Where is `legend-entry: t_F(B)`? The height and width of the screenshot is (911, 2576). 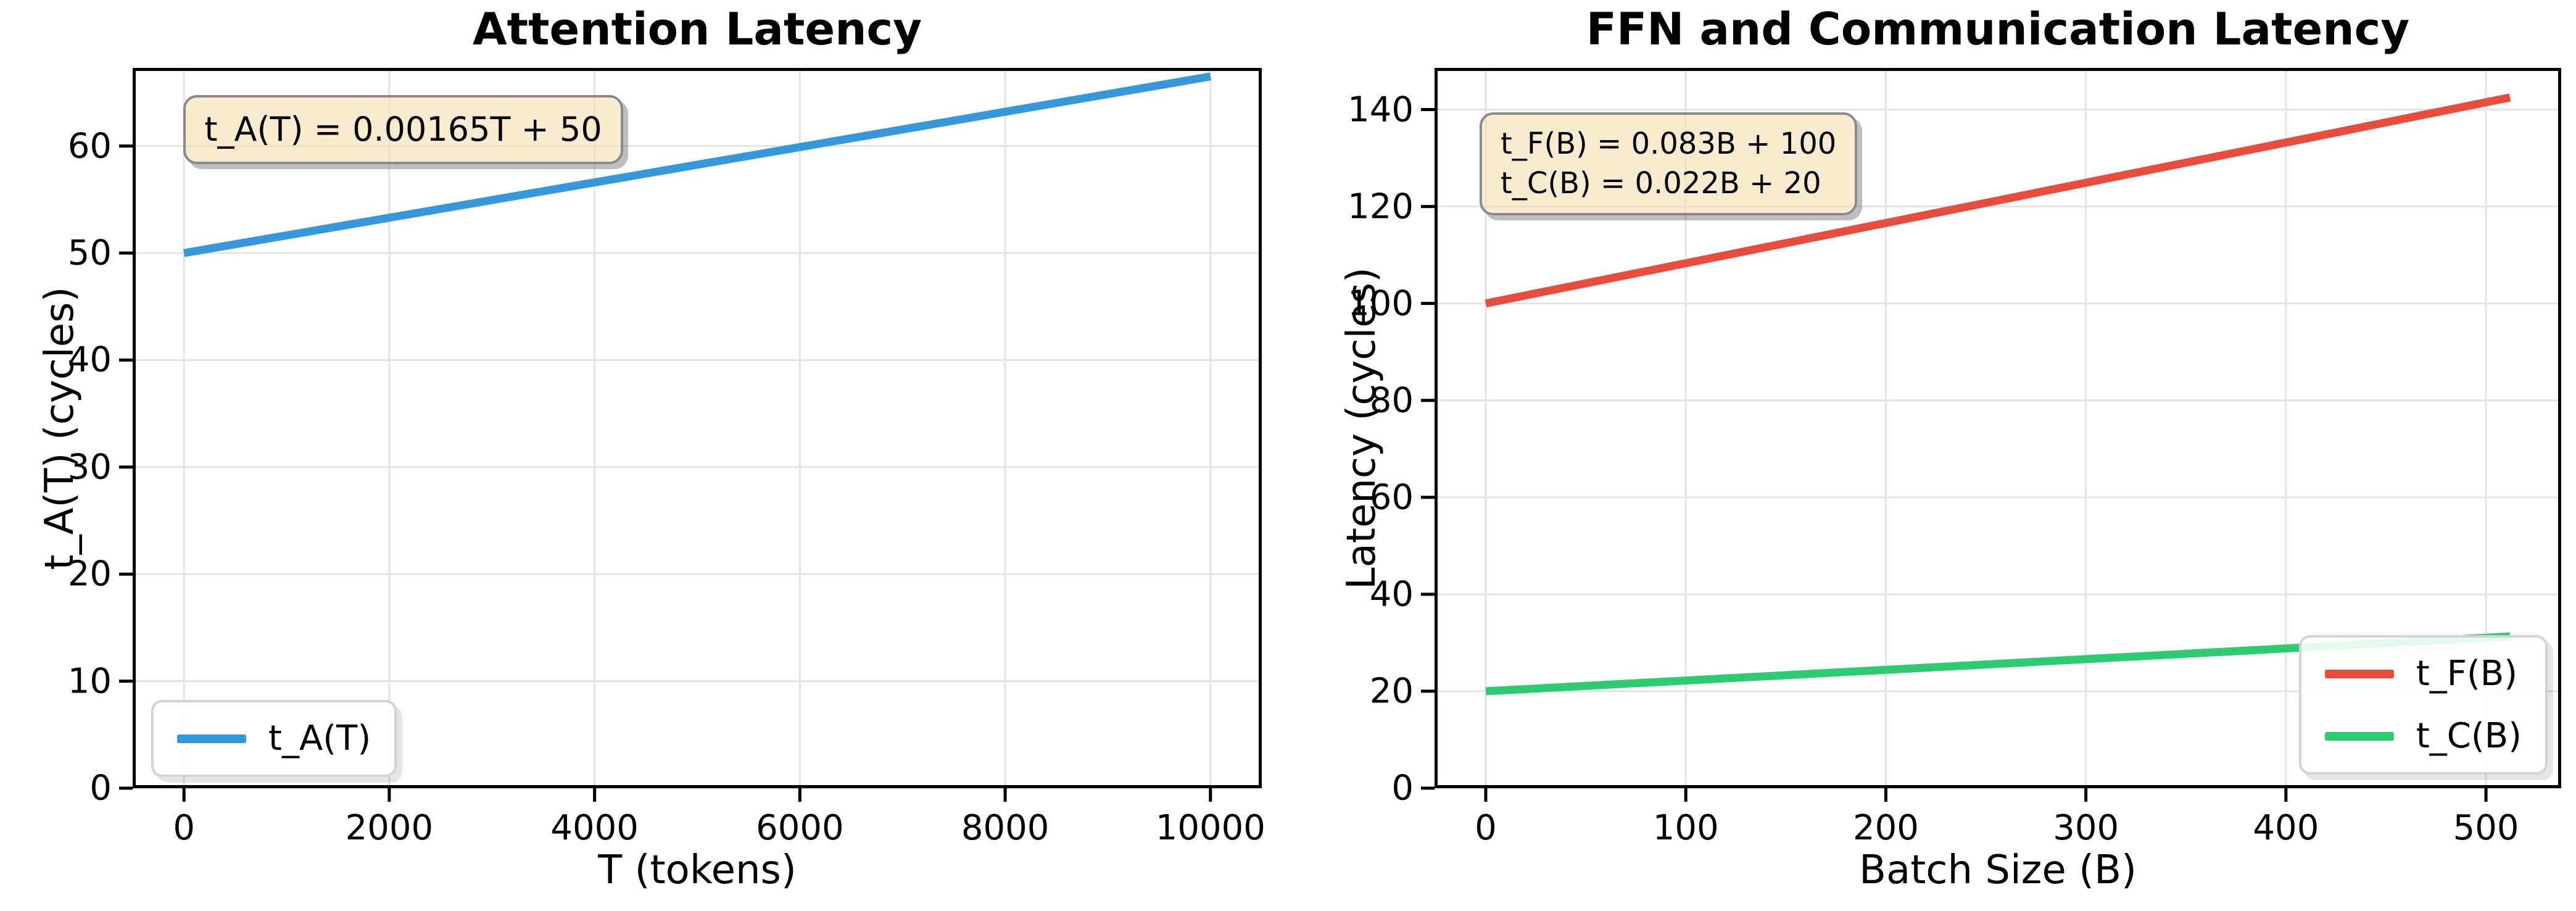 legend-entry: t_F(B) is located at coordinates (2423, 674).